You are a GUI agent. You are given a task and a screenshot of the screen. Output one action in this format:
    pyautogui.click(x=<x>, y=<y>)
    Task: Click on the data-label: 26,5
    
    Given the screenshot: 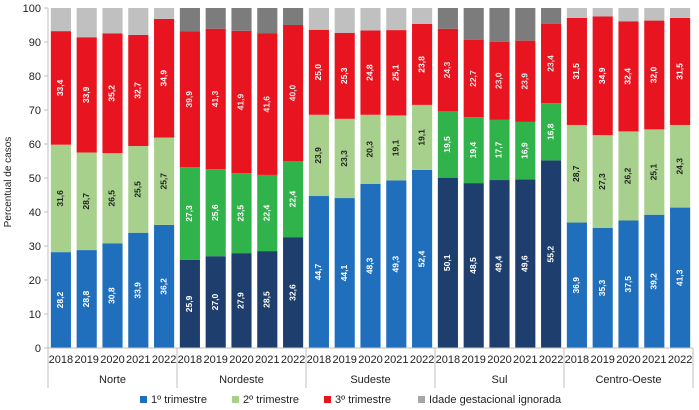 What is the action you would take?
    pyautogui.click(x=112, y=198)
    